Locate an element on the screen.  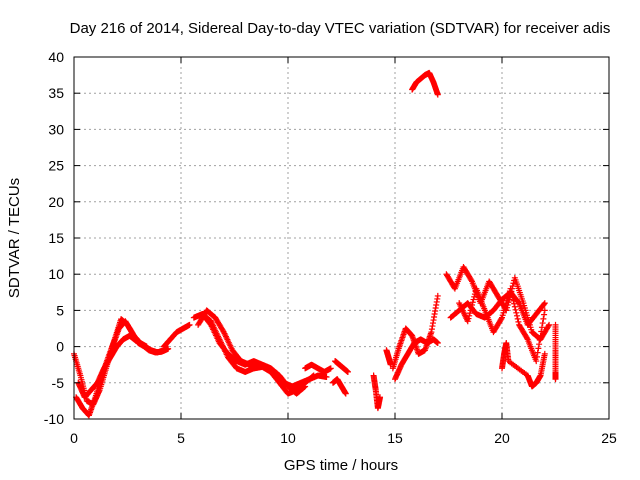
x-tick-label: 15 is located at coordinates (395, 438).